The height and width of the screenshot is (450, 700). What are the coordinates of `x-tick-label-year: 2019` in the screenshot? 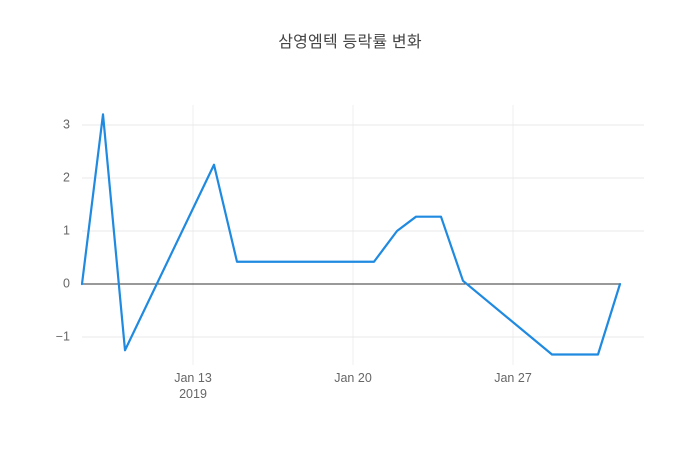 It's located at (193, 394).